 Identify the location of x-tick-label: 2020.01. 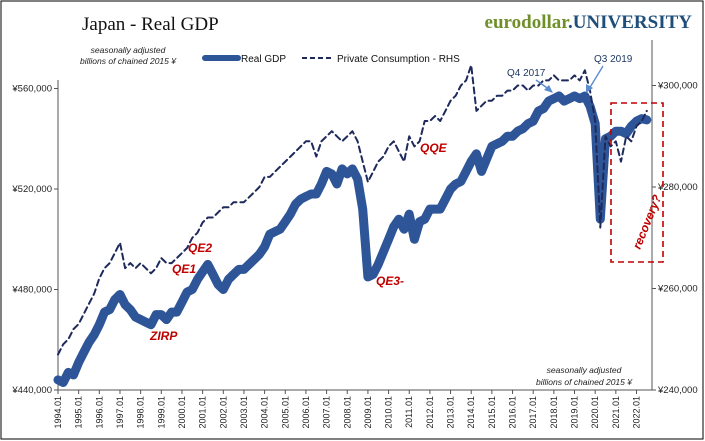
(595, 412).